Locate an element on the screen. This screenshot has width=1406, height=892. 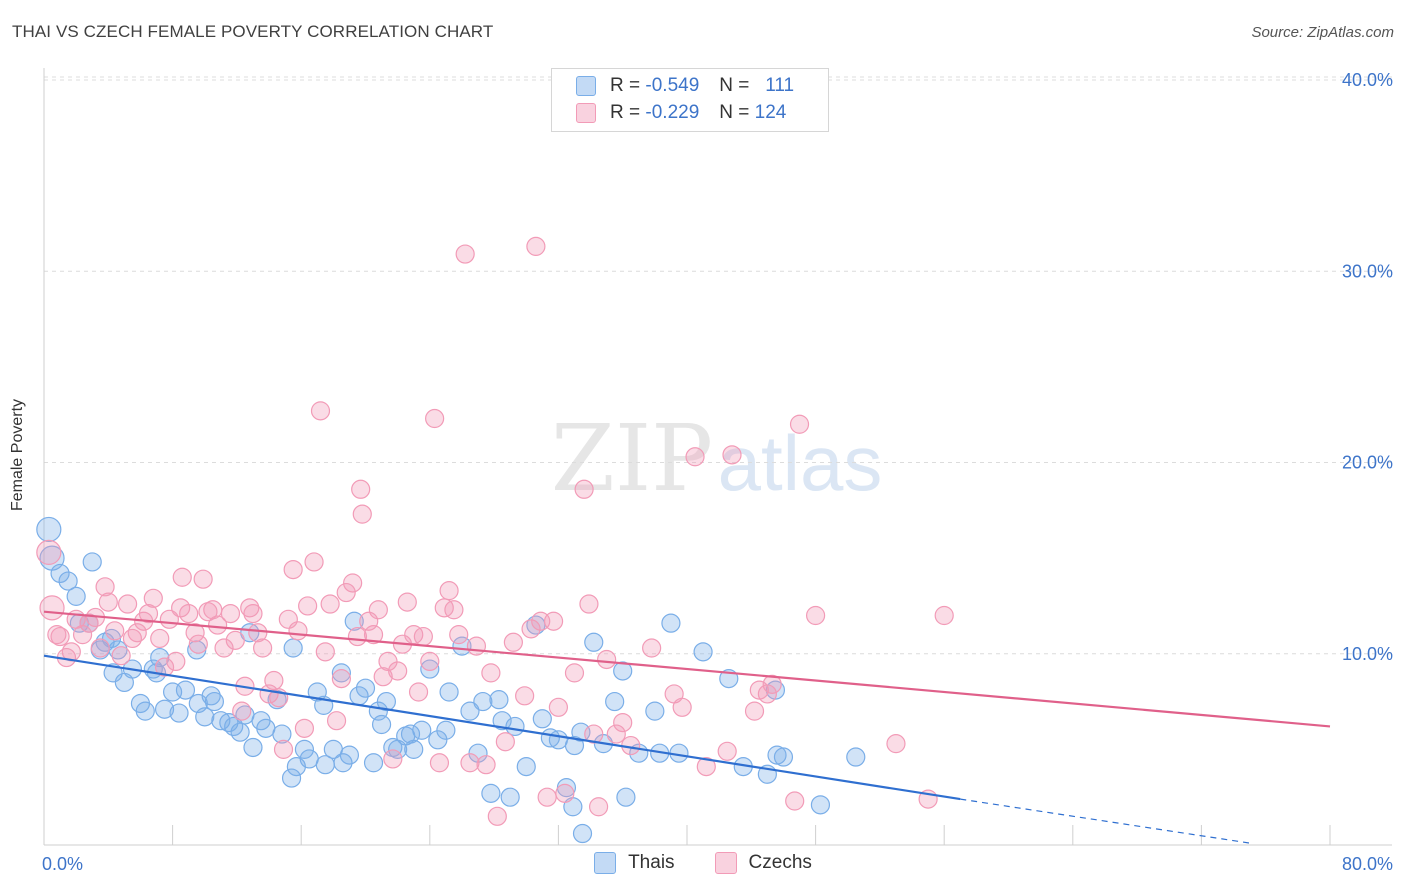
source-label: Source: ZipAtlas.com is located at coordinates (1322, 32).